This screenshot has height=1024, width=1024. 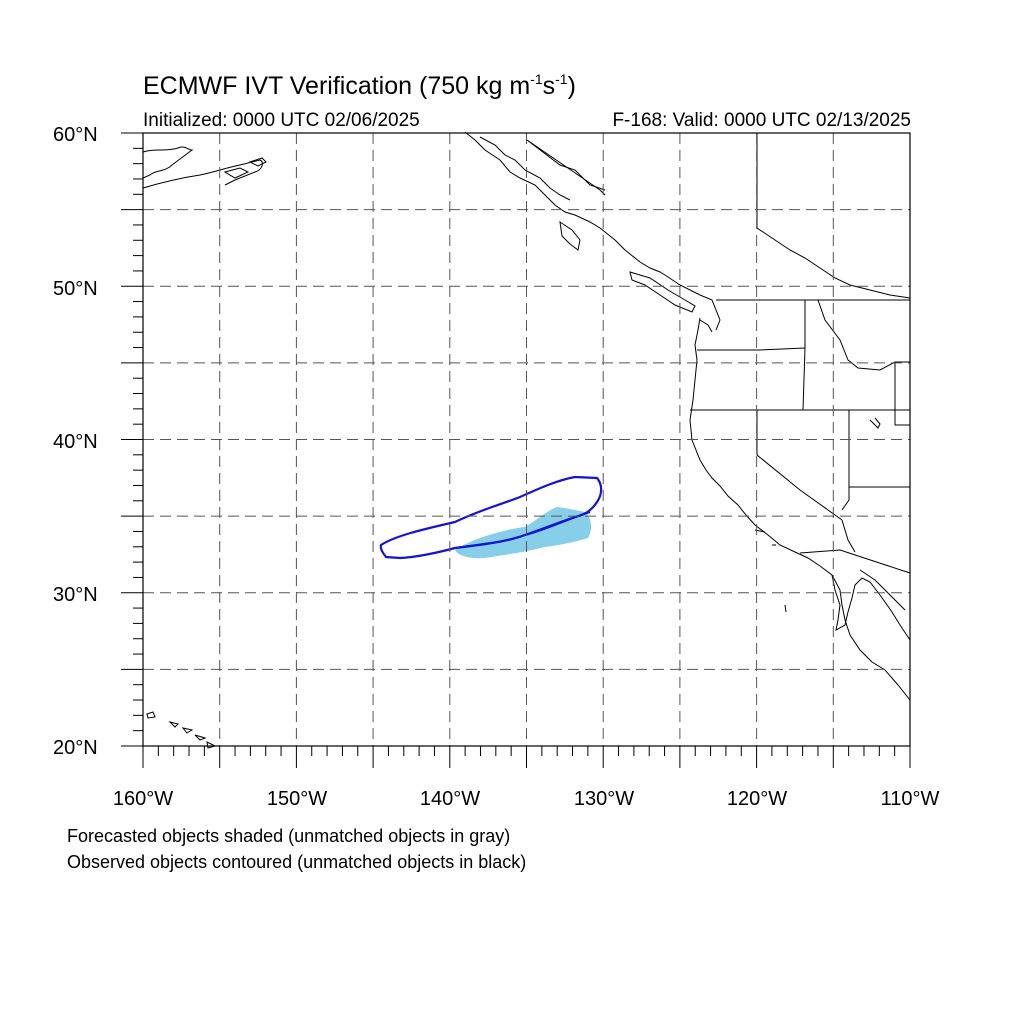 I want to click on lat-label-30: 30°N, so click(x=75, y=595).